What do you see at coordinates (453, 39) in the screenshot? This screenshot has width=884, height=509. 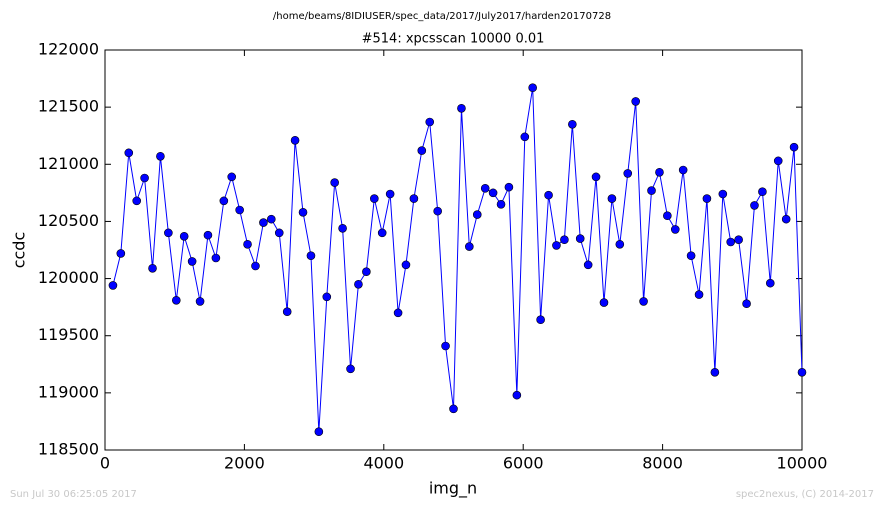 I see `chart-title: #514: xpcsscan 10000 0.01` at bounding box center [453, 39].